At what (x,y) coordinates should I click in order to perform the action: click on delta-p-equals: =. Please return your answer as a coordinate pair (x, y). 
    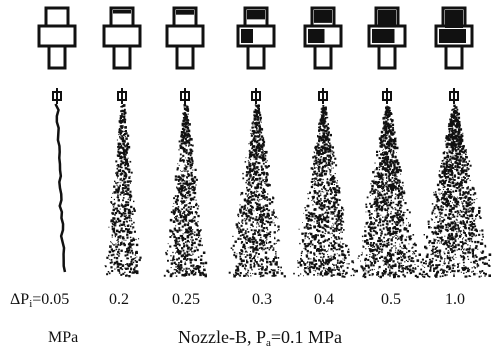
    Looking at the image, I should click on (36, 299).